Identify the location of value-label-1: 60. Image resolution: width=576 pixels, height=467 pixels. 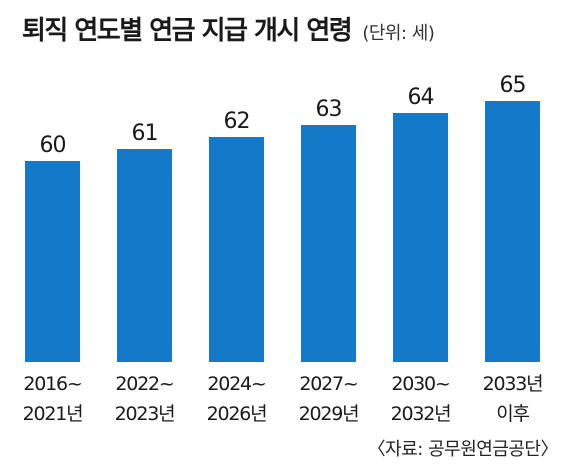
(53, 145).